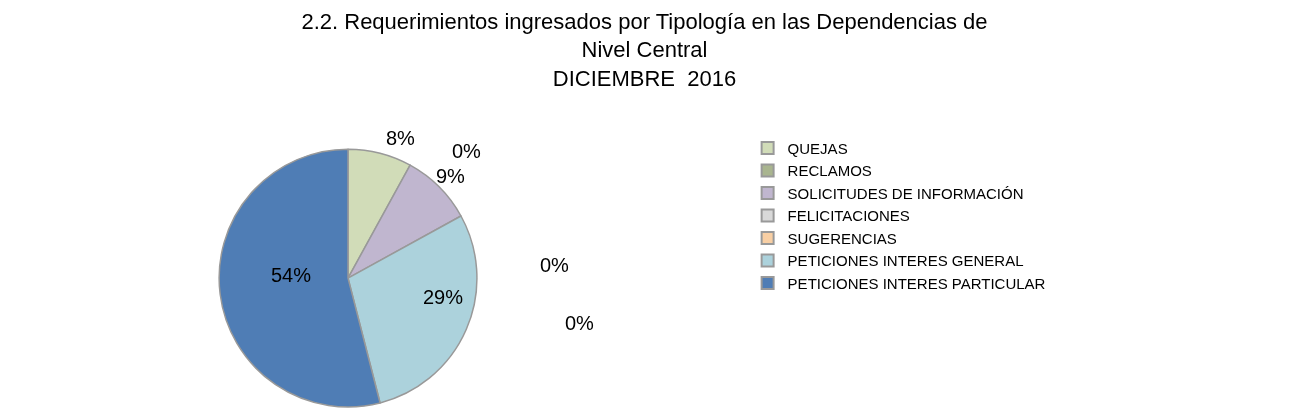  I want to click on data-label: 9%, so click(451, 176).